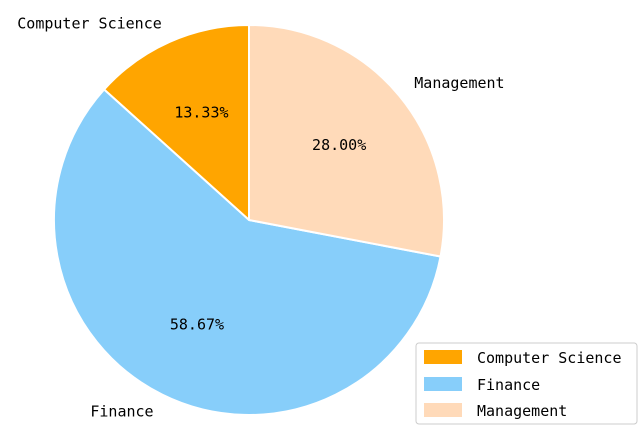 The height and width of the screenshot is (441, 640). I want to click on legend: Computer Science Finance Management, so click(526, 383).